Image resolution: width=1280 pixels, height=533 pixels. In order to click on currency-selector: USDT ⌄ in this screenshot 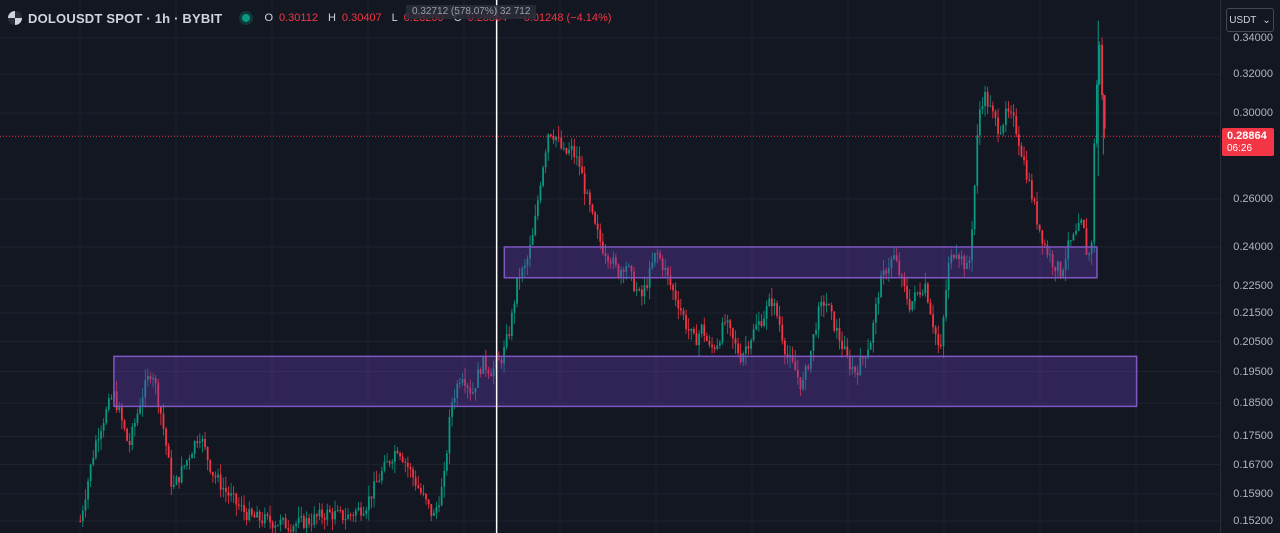, I will do `click(1250, 20)`.